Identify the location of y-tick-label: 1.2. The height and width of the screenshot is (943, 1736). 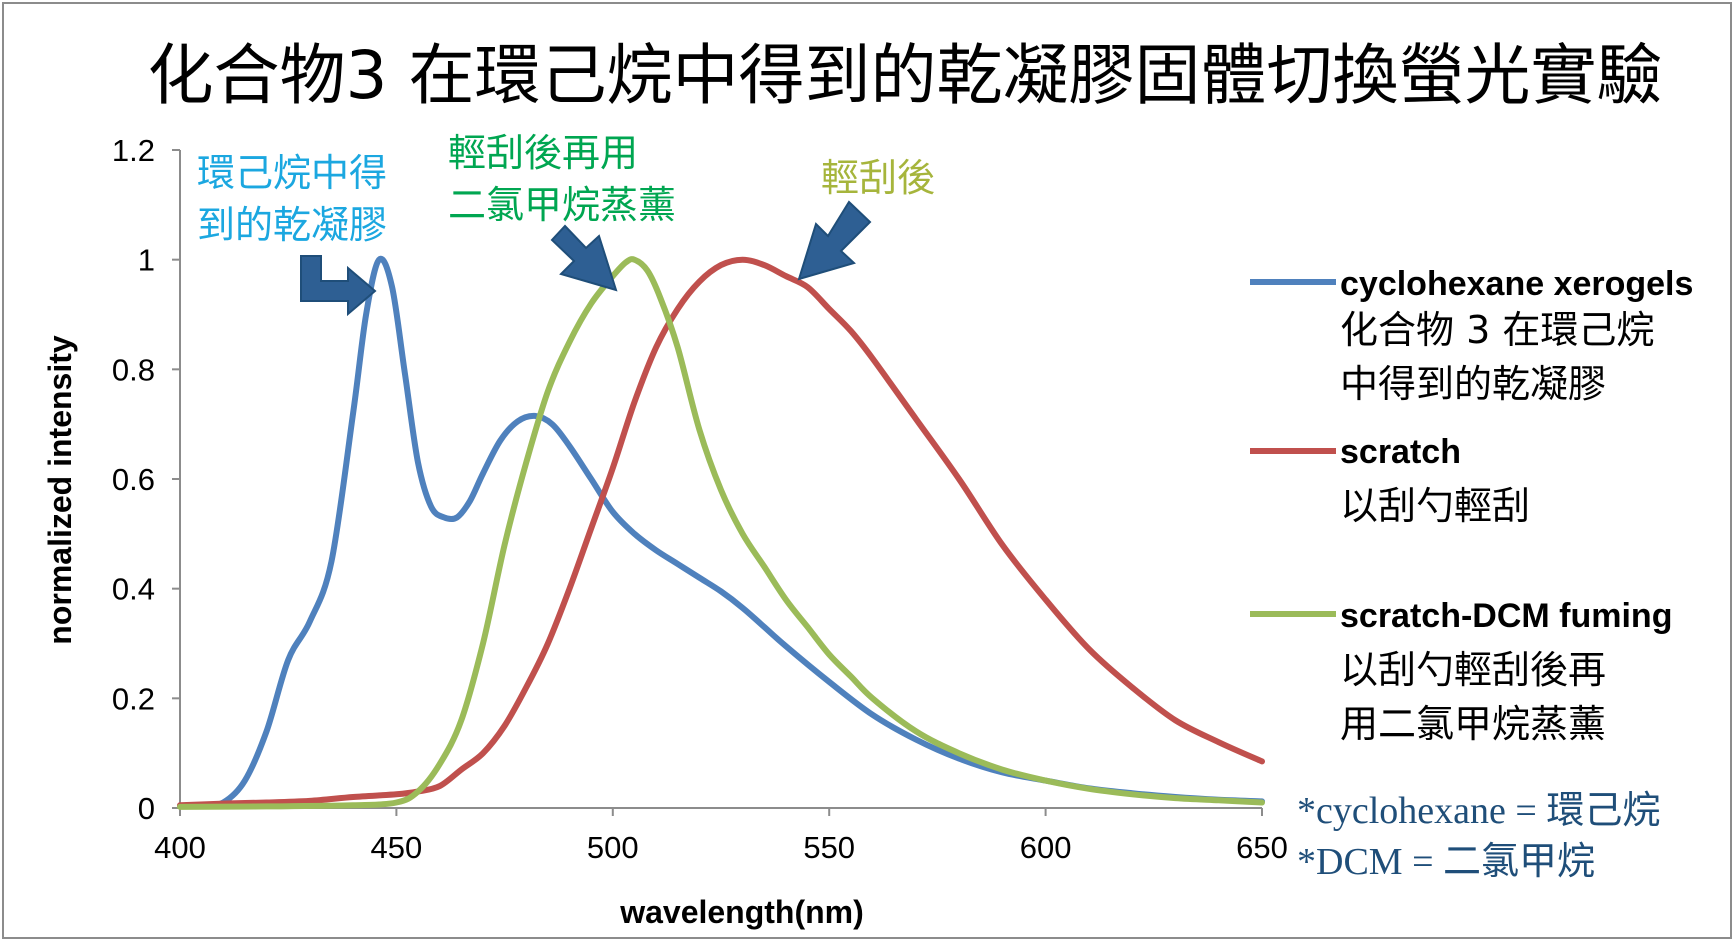
(133, 150).